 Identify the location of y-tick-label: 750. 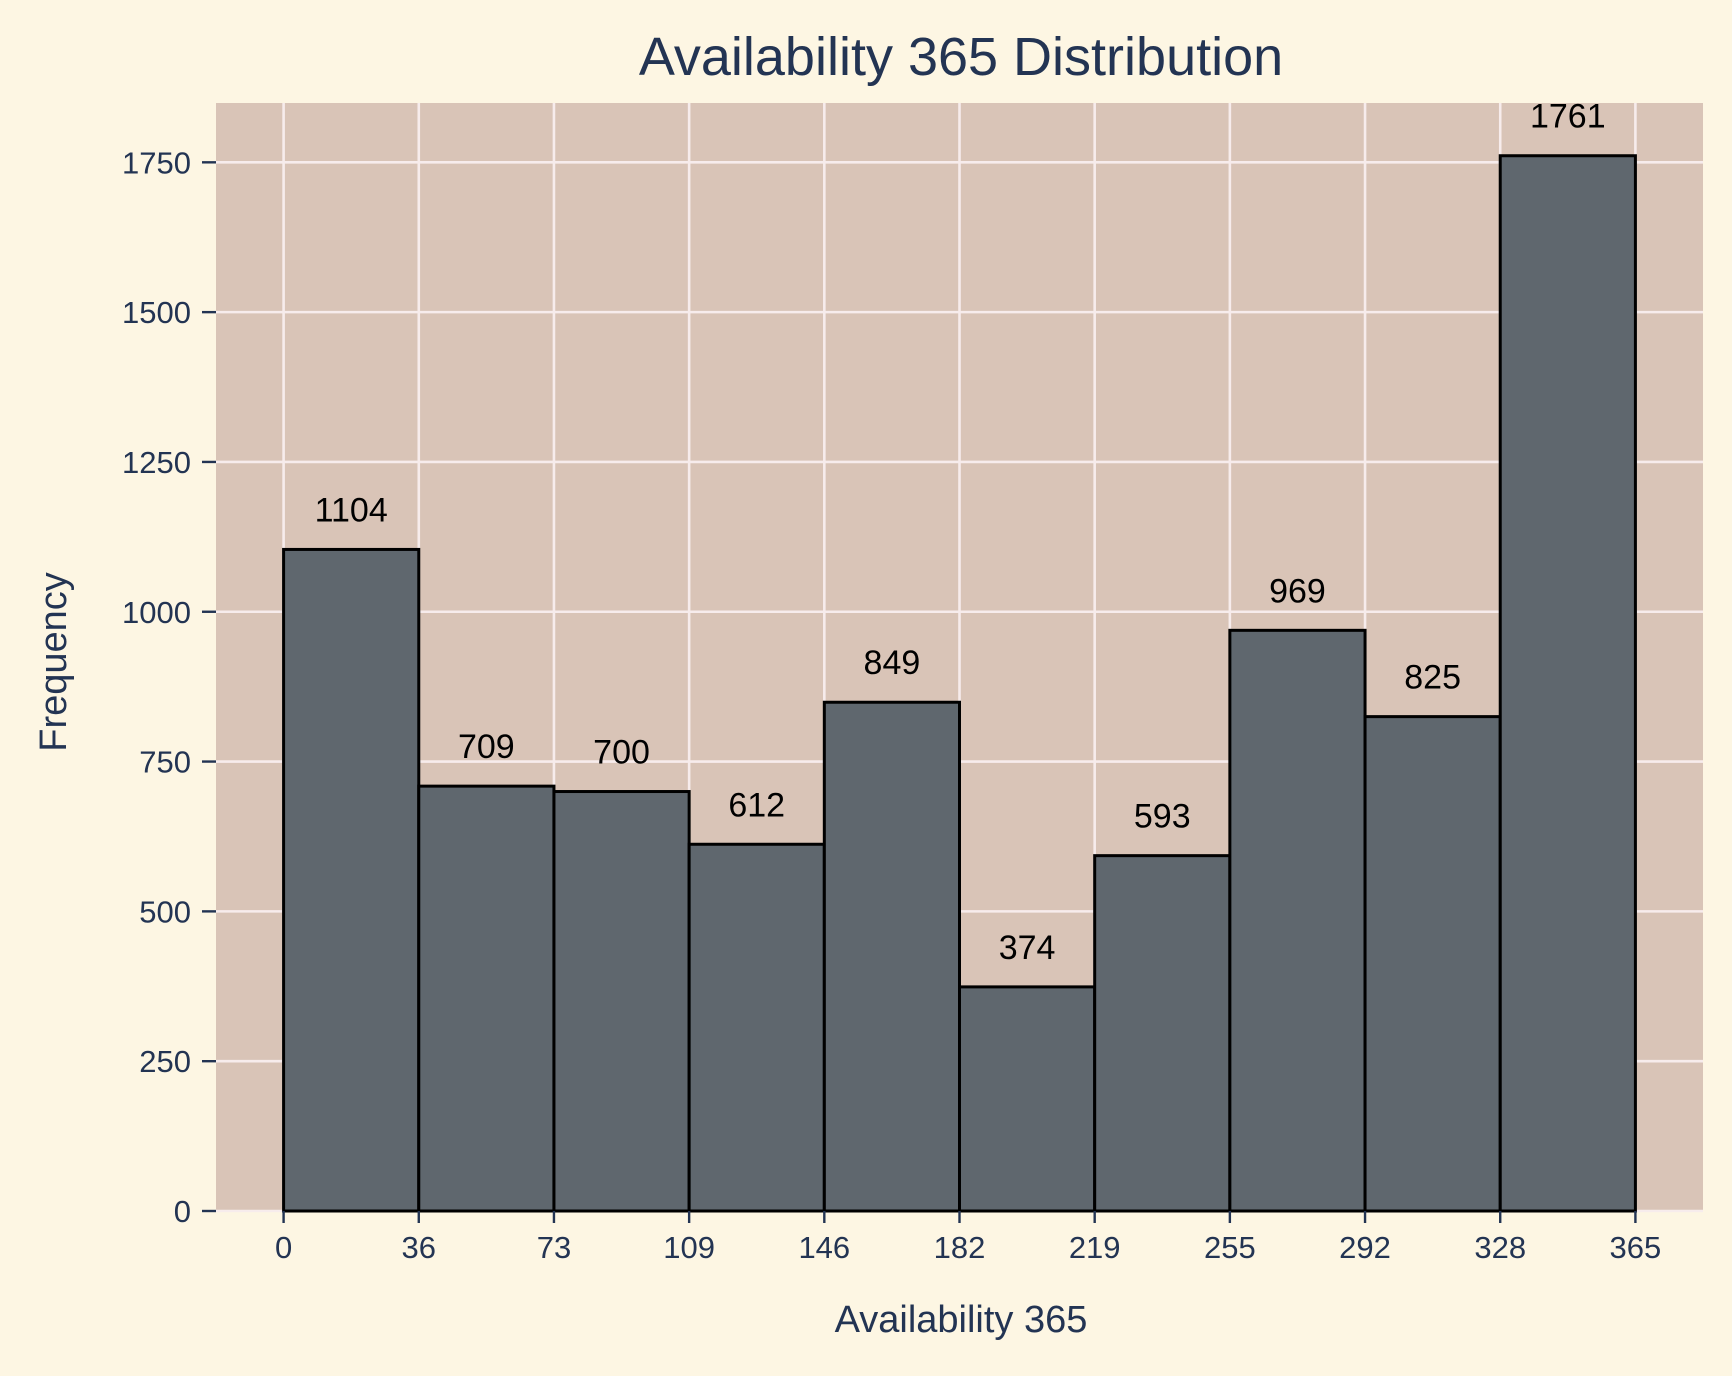
(165, 762).